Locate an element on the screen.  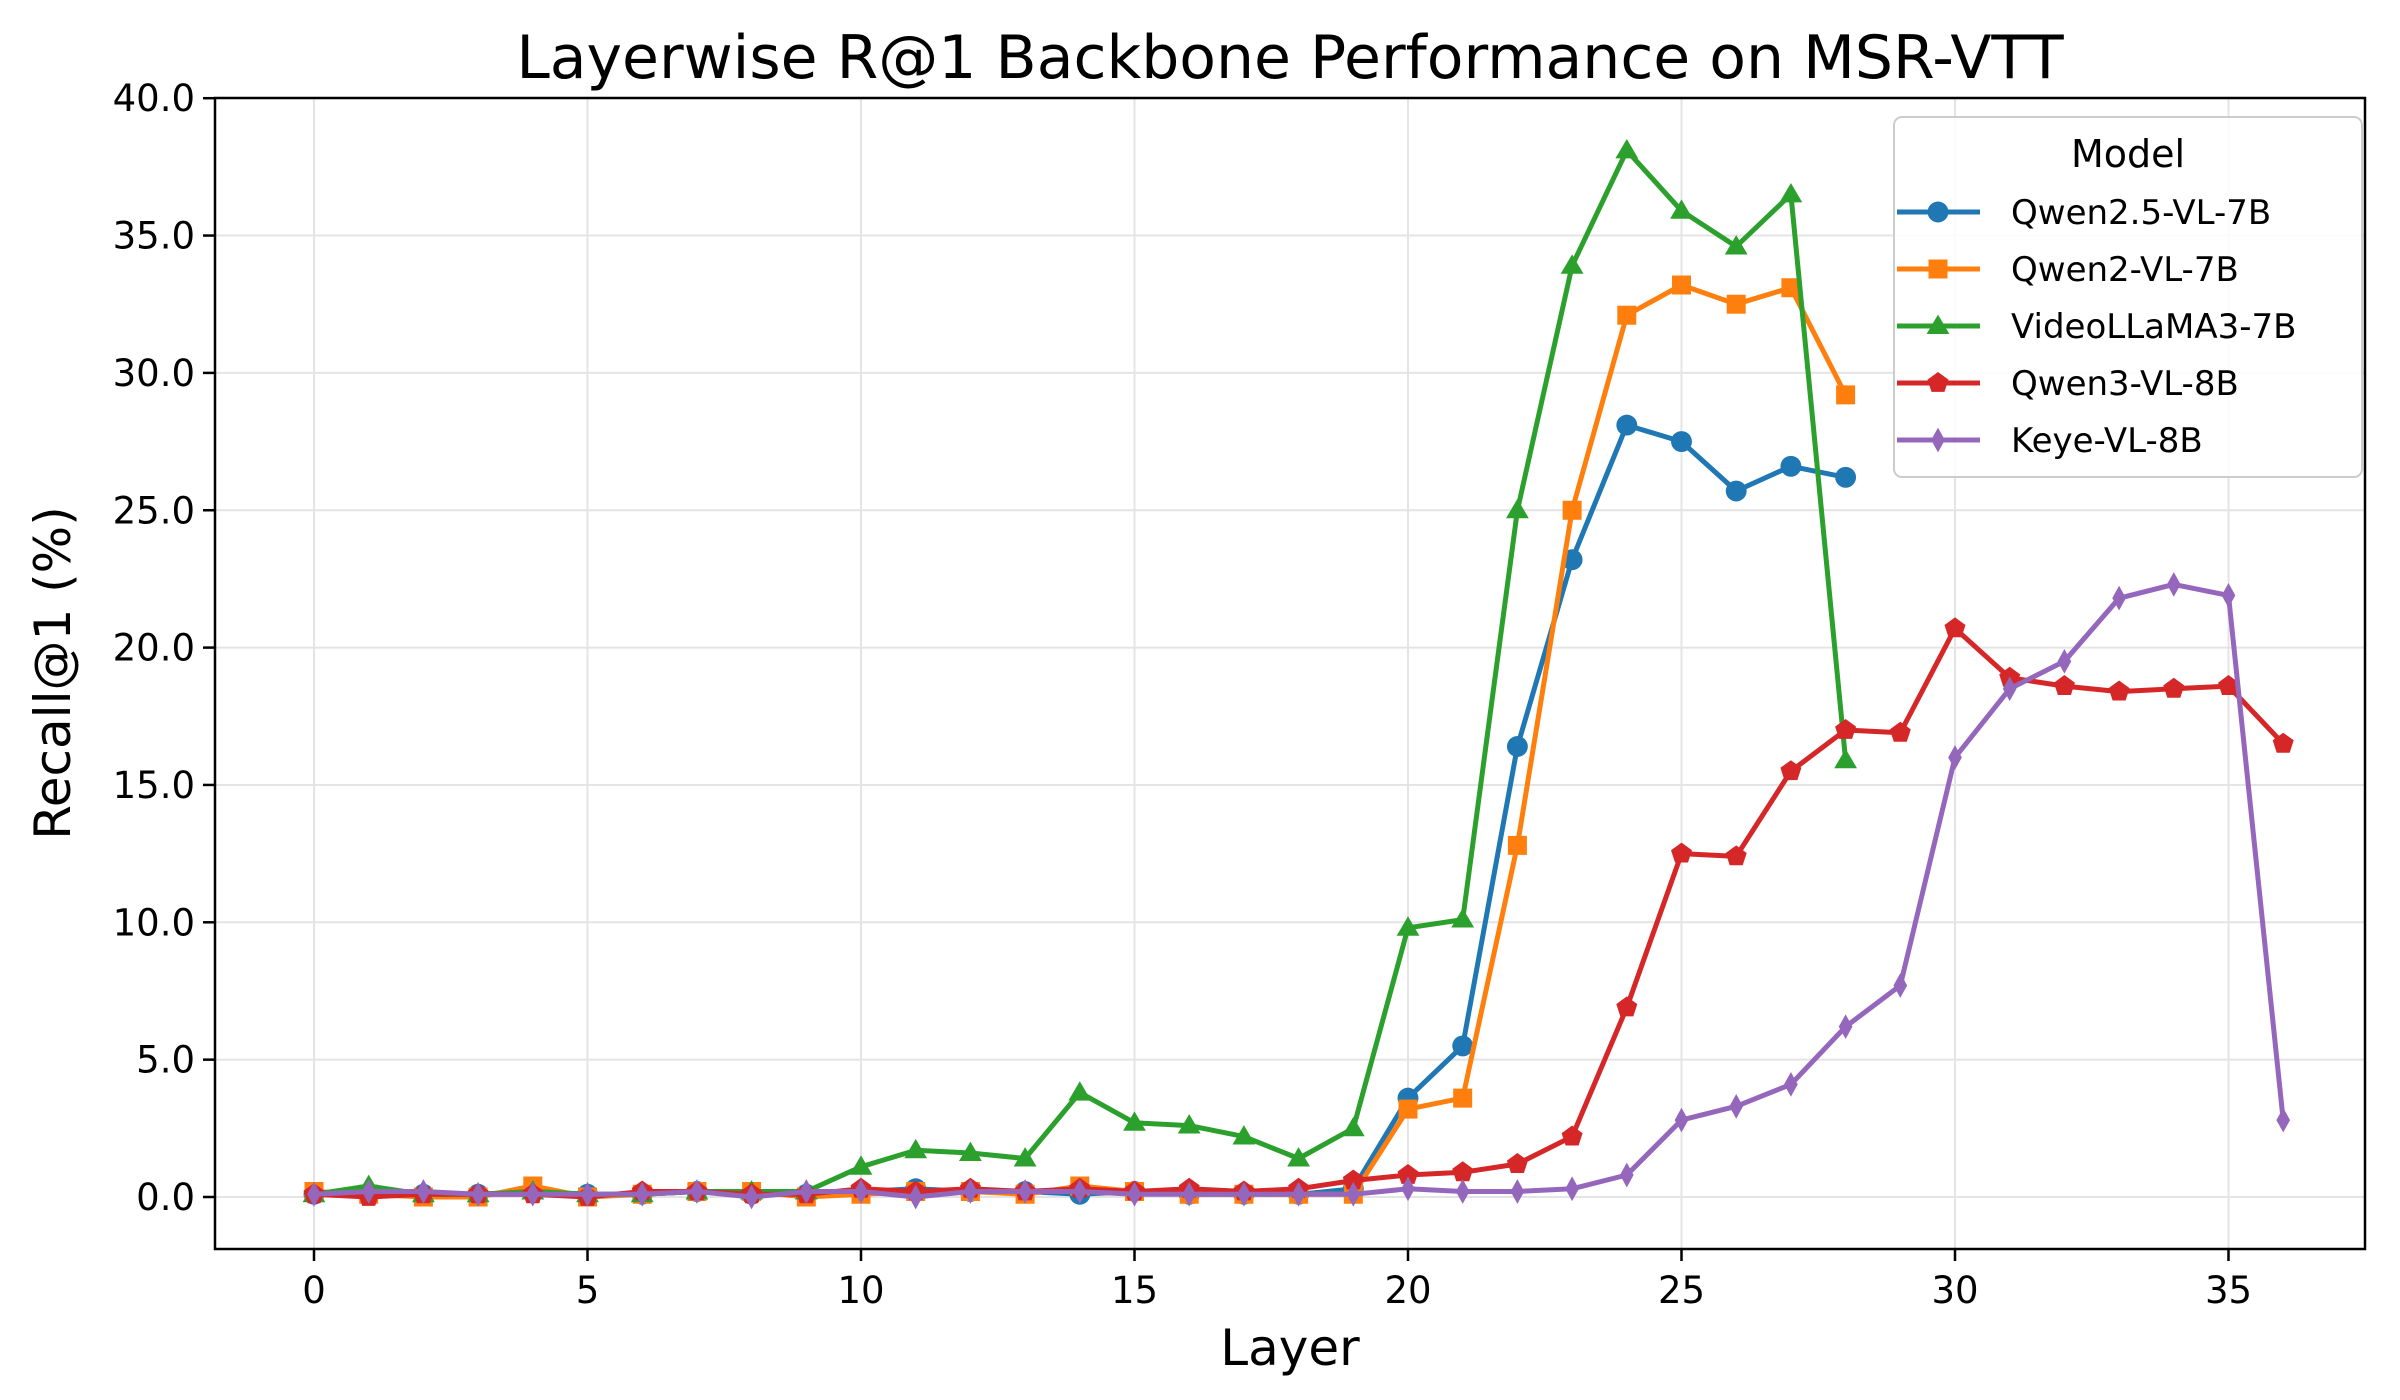
x-tick-label: 15 is located at coordinates (1134, 1290).